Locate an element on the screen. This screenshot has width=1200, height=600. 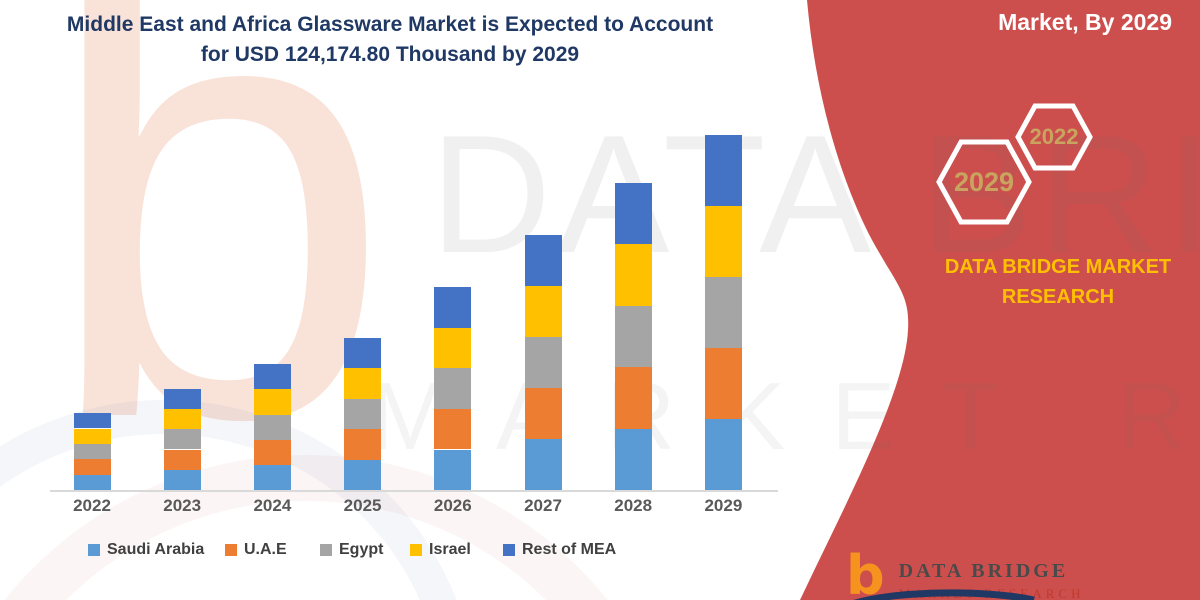
bar-2029-rest-of-mea is located at coordinates (723, 170).